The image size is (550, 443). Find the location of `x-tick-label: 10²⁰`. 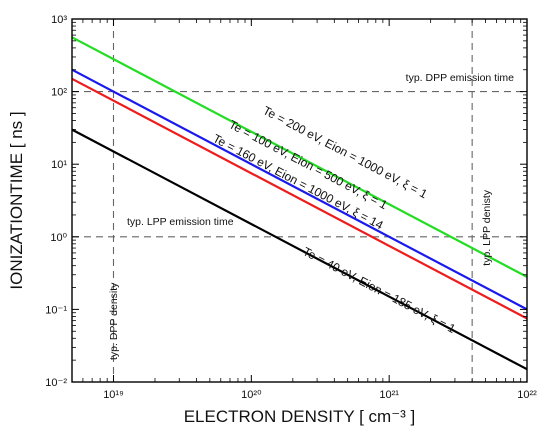

x-tick-label: 10²⁰ is located at coordinates (251, 395).